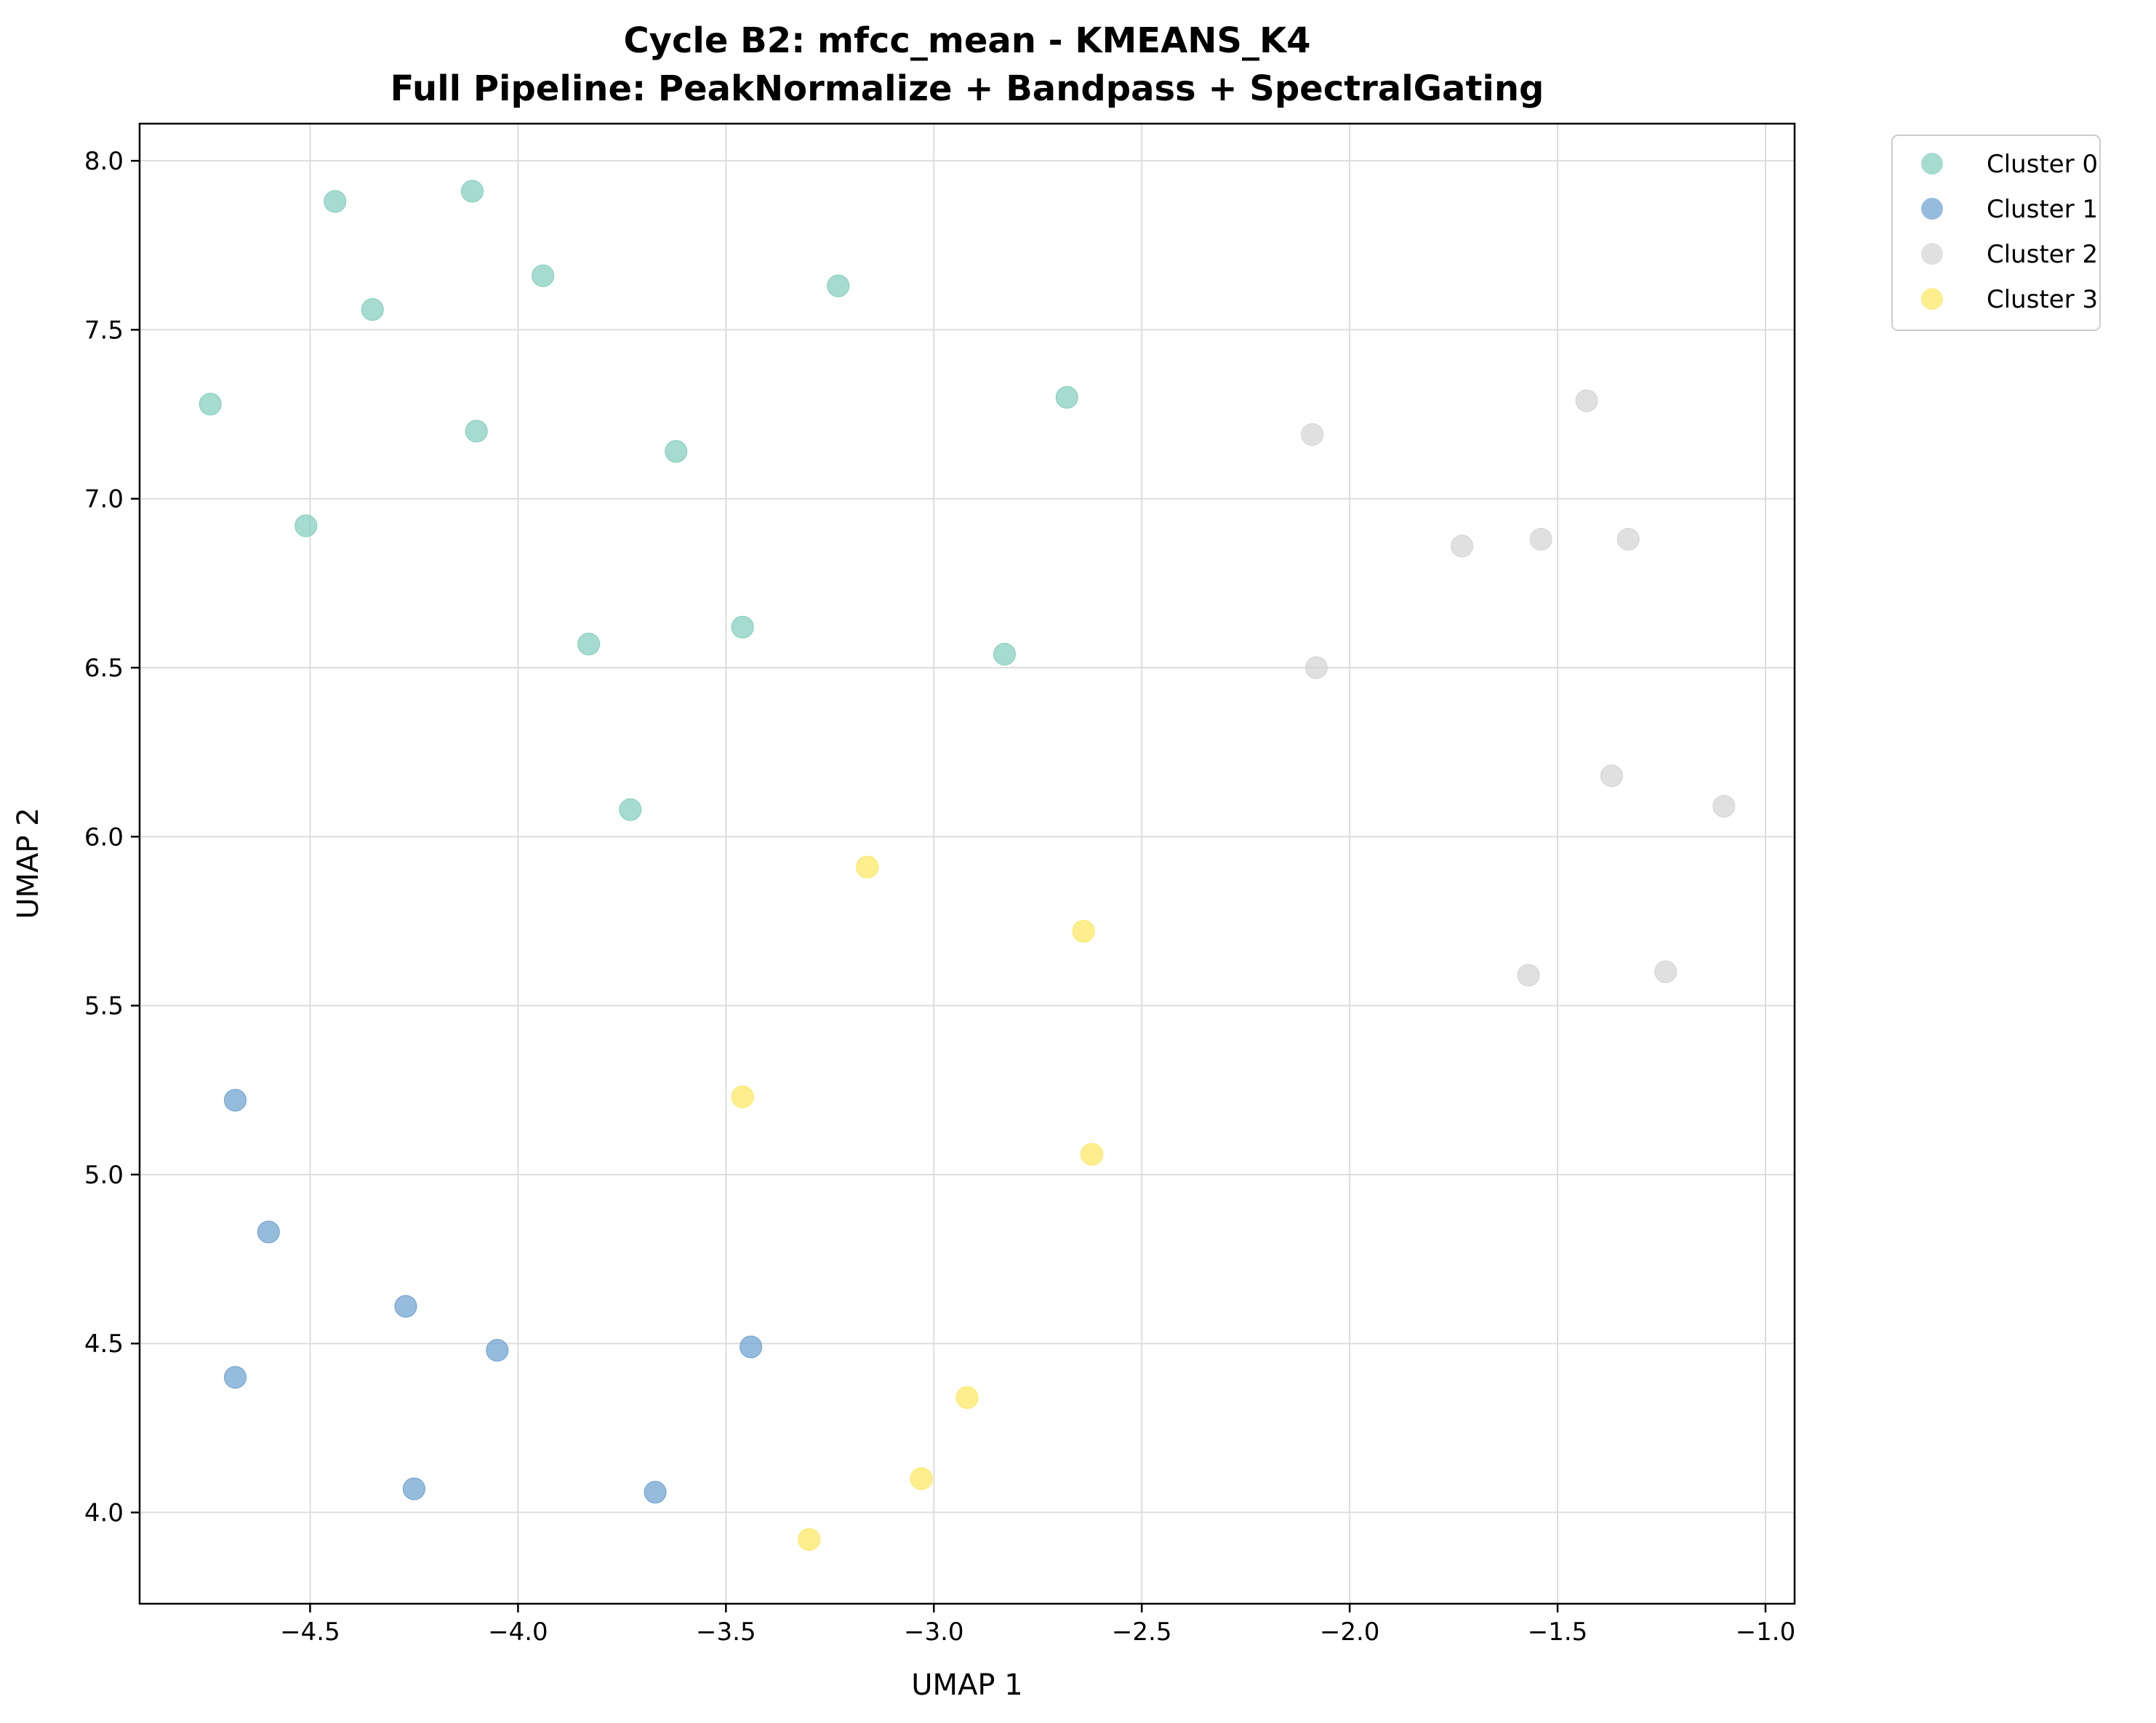  Describe the element at coordinates (2042, 299) in the screenshot. I see `legend-label: Cluster 3` at that location.